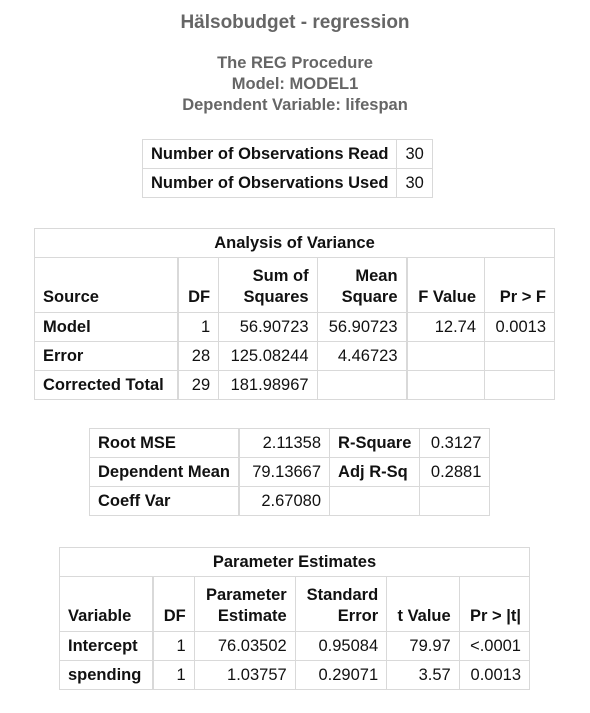 This screenshot has width=590, height=713. What do you see at coordinates (446, 327) in the screenshot?
I see `f-cell: 12.74` at bounding box center [446, 327].